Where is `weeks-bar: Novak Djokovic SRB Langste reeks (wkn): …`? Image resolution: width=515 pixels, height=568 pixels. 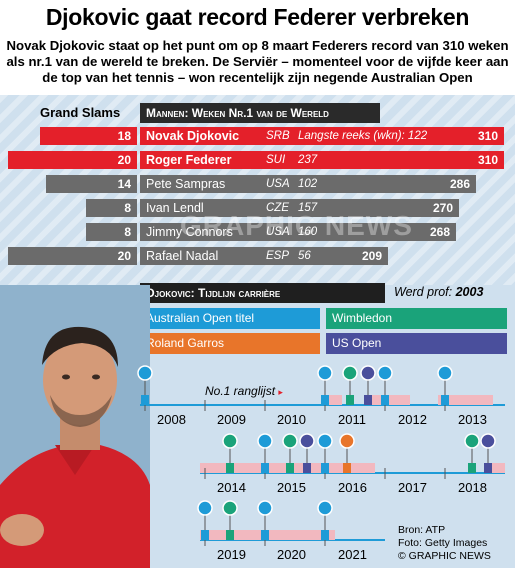 weeks-bar: Novak Djokovic SRB Langste reeks (wkn): … is located at coordinates (322, 136).